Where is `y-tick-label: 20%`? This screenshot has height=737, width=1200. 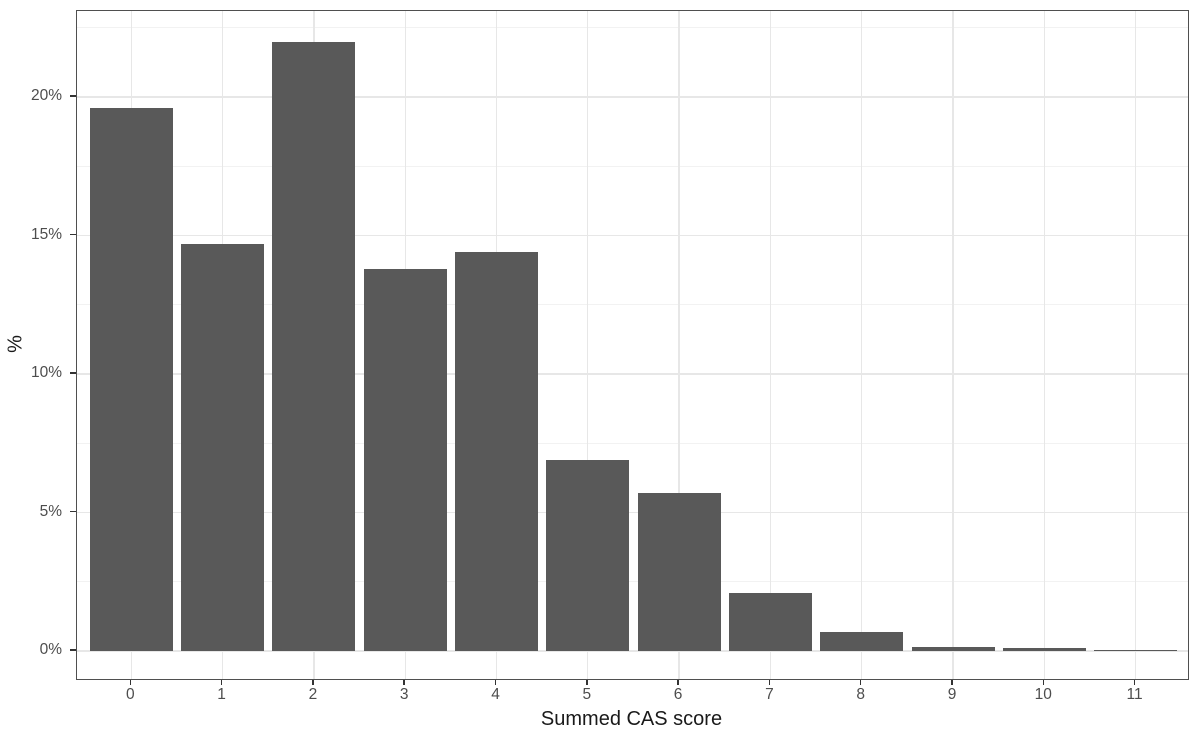
y-tick-label: 20% is located at coordinates (46, 95).